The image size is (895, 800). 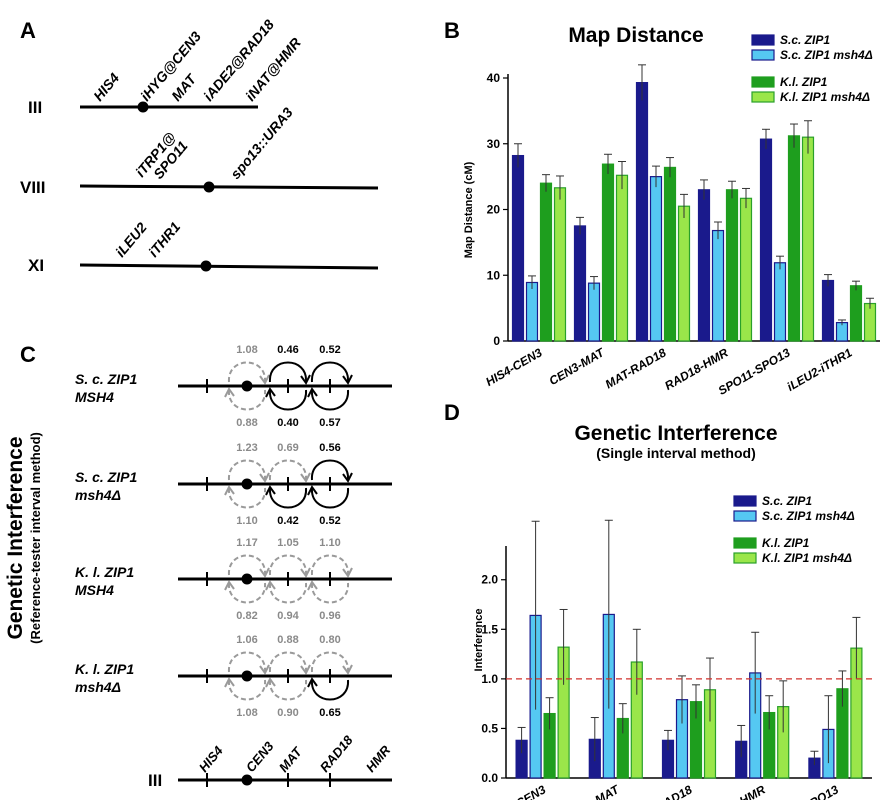 What do you see at coordinates (804, 82) in the screenshot?
I see `legend-label: K.l. ZIP1` at bounding box center [804, 82].